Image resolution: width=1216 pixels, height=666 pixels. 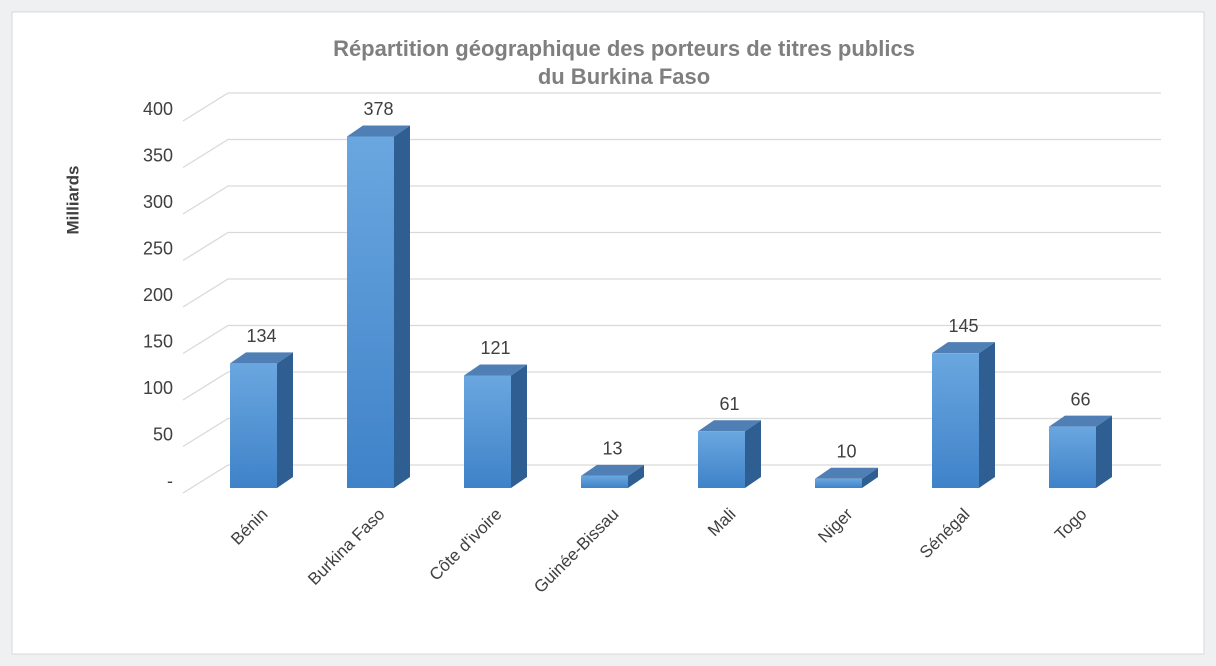 What do you see at coordinates (163, 434) in the screenshot?
I see `y-tick-label: 50` at bounding box center [163, 434].